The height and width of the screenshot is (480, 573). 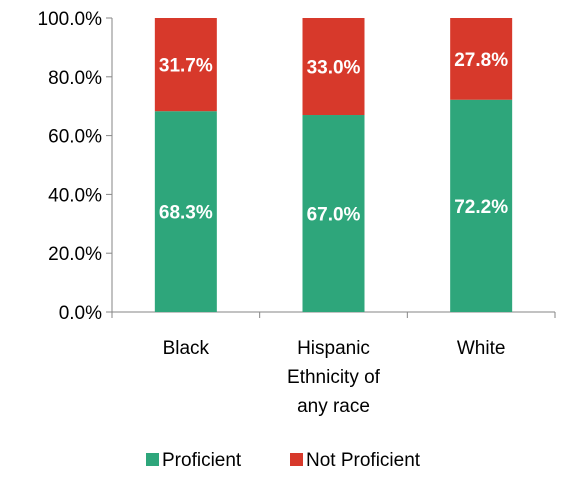 I want to click on data-label: 72.2%, so click(x=481, y=207).